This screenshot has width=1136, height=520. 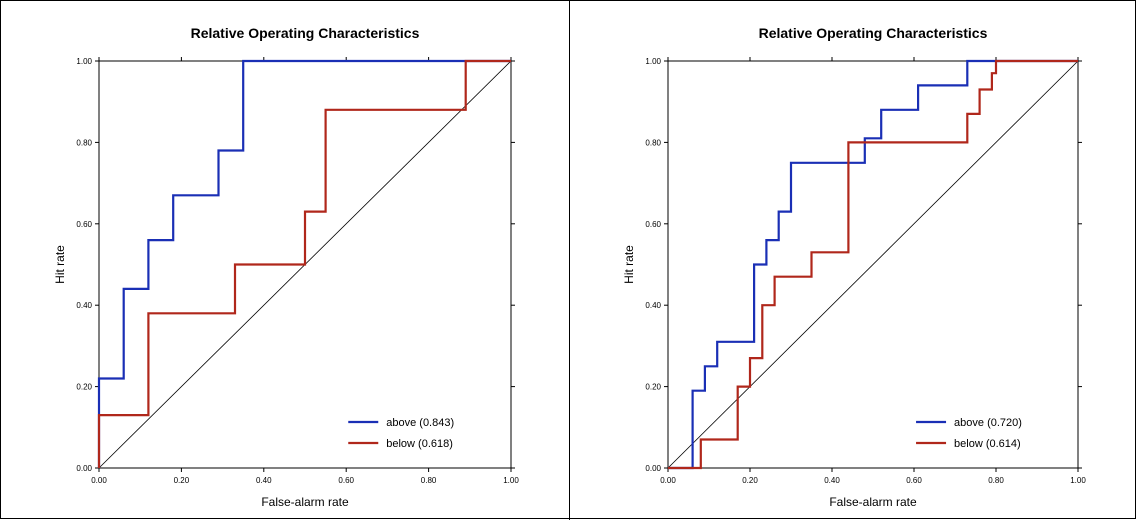 I want to click on panel-divider, so click(x=569, y=260).